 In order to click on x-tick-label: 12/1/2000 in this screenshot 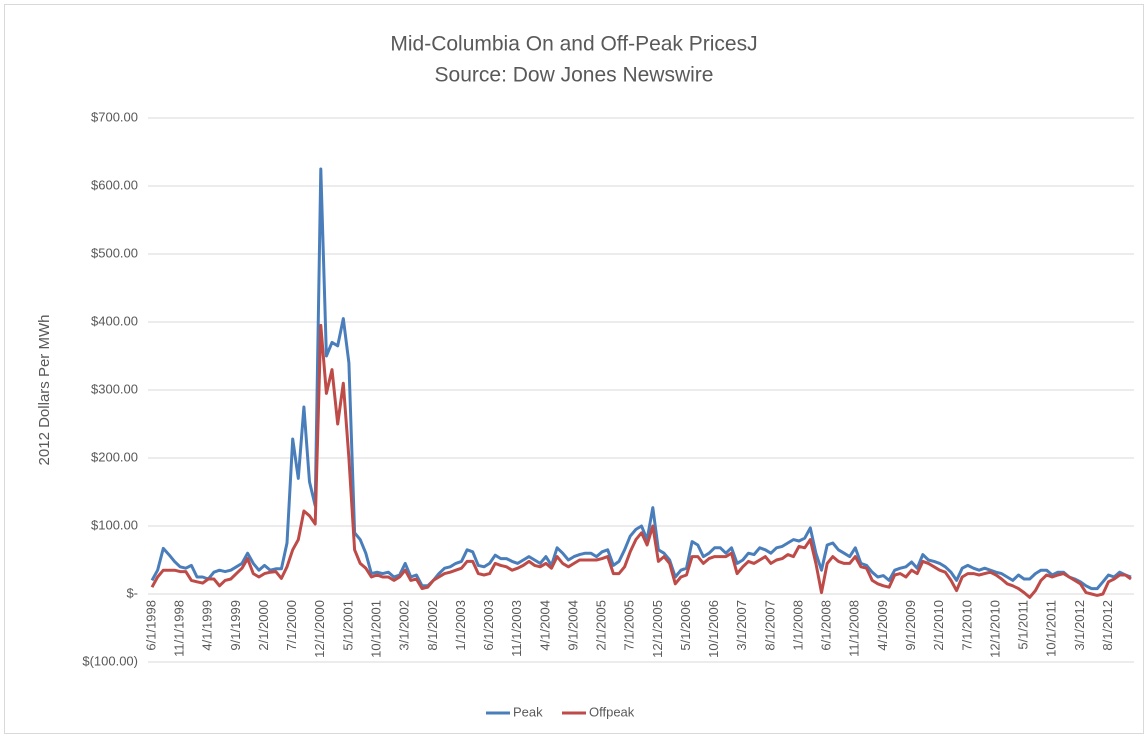, I will do `click(319, 629)`.